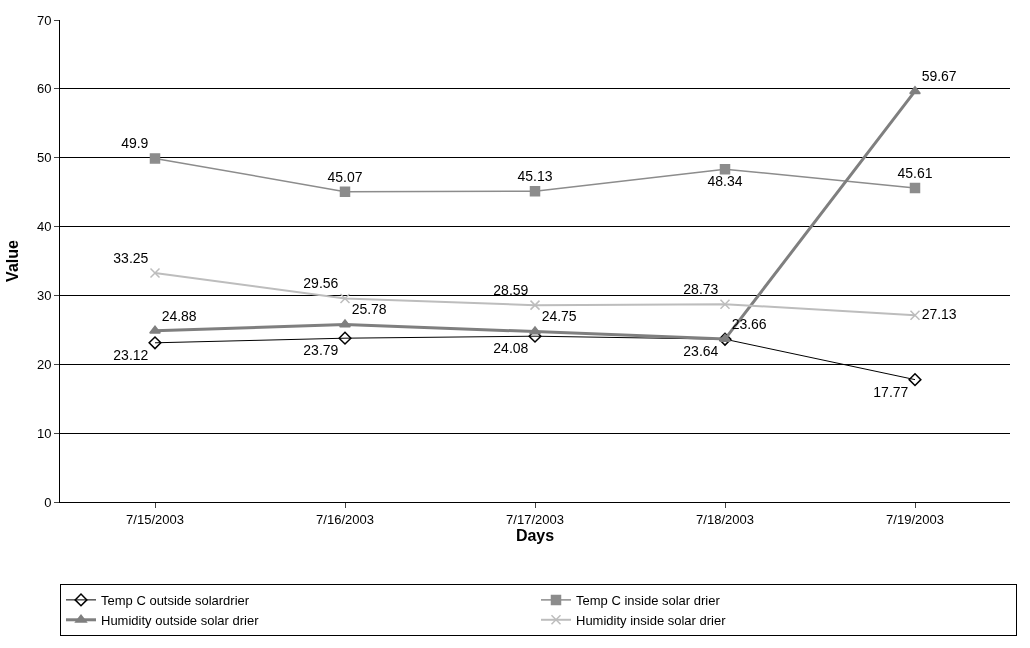 The height and width of the screenshot is (648, 1030). What do you see at coordinates (535, 176) in the screenshot?
I see `data-label: 45.13` at bounding box center [535, 176].